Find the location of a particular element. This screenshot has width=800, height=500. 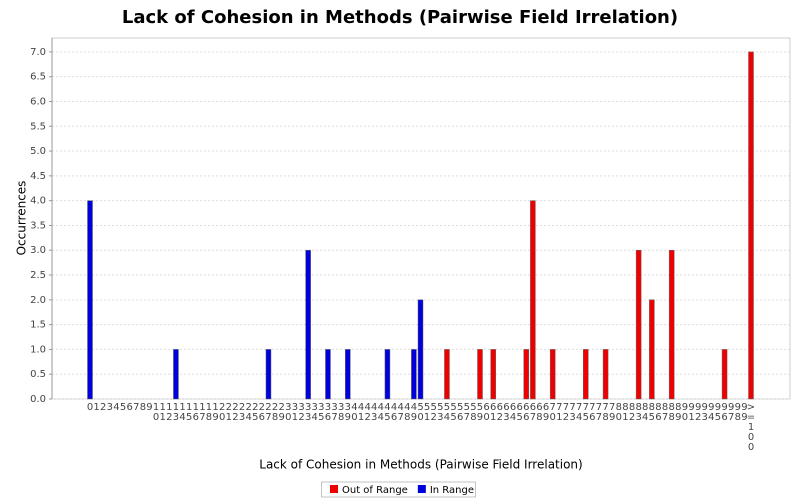

x-tick-label: >=100 is located at coordinates (751, 427).